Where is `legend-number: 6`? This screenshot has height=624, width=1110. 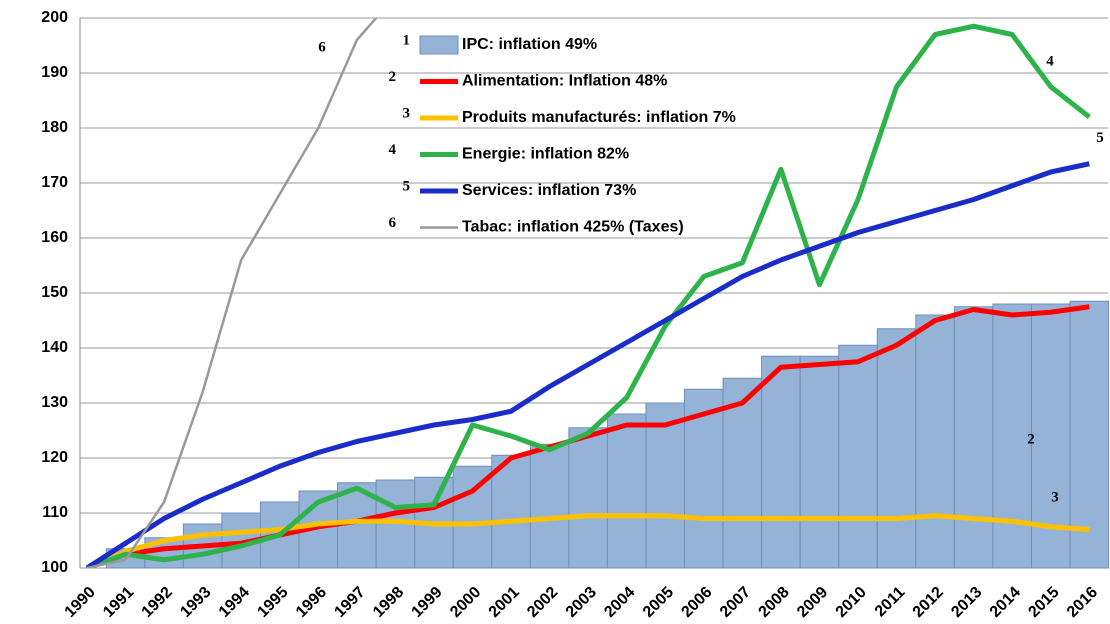
legend-number: 6 is located at coordinates (393, 223).